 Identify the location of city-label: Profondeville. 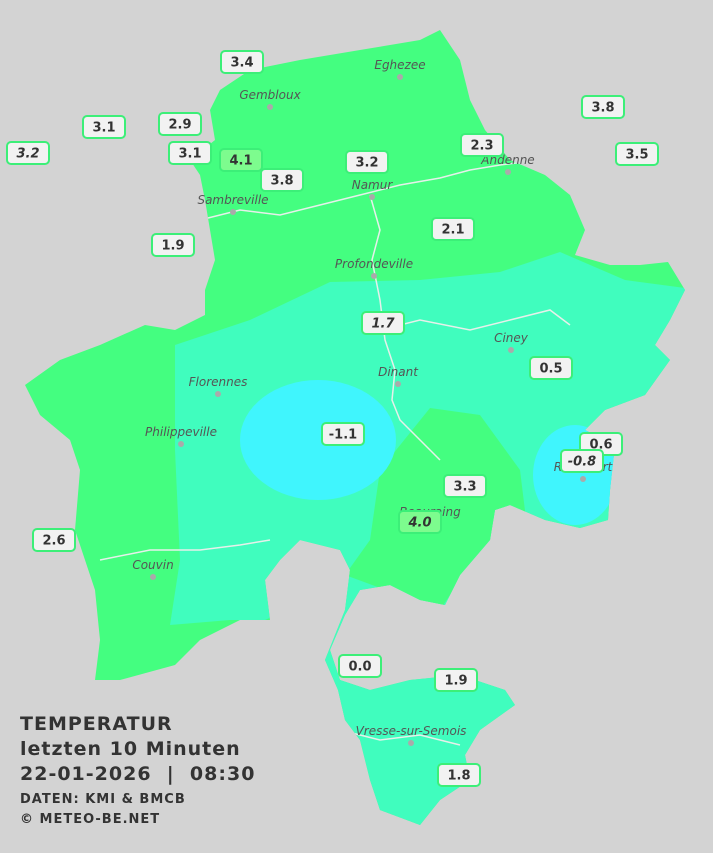
(374, 264).